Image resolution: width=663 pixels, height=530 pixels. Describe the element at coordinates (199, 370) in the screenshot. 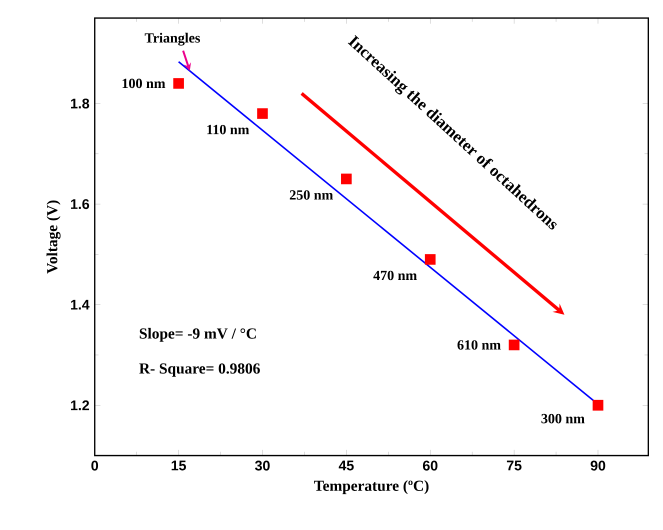

I see `annotation: R- Square= 0.9806` at that location.